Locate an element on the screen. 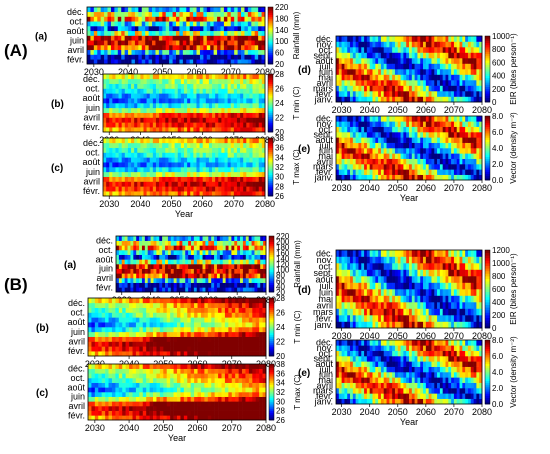 This screenshot has width=550, height=454. x-tick-label: 2060 is located at coordinates (426, 188).